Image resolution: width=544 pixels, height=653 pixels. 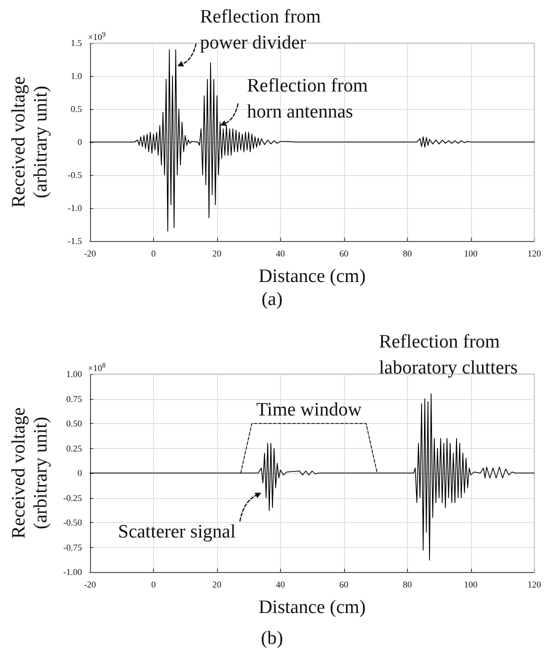 I want to click on annotation: Reflection from laboratory clutters, so click(x=448, y=355).